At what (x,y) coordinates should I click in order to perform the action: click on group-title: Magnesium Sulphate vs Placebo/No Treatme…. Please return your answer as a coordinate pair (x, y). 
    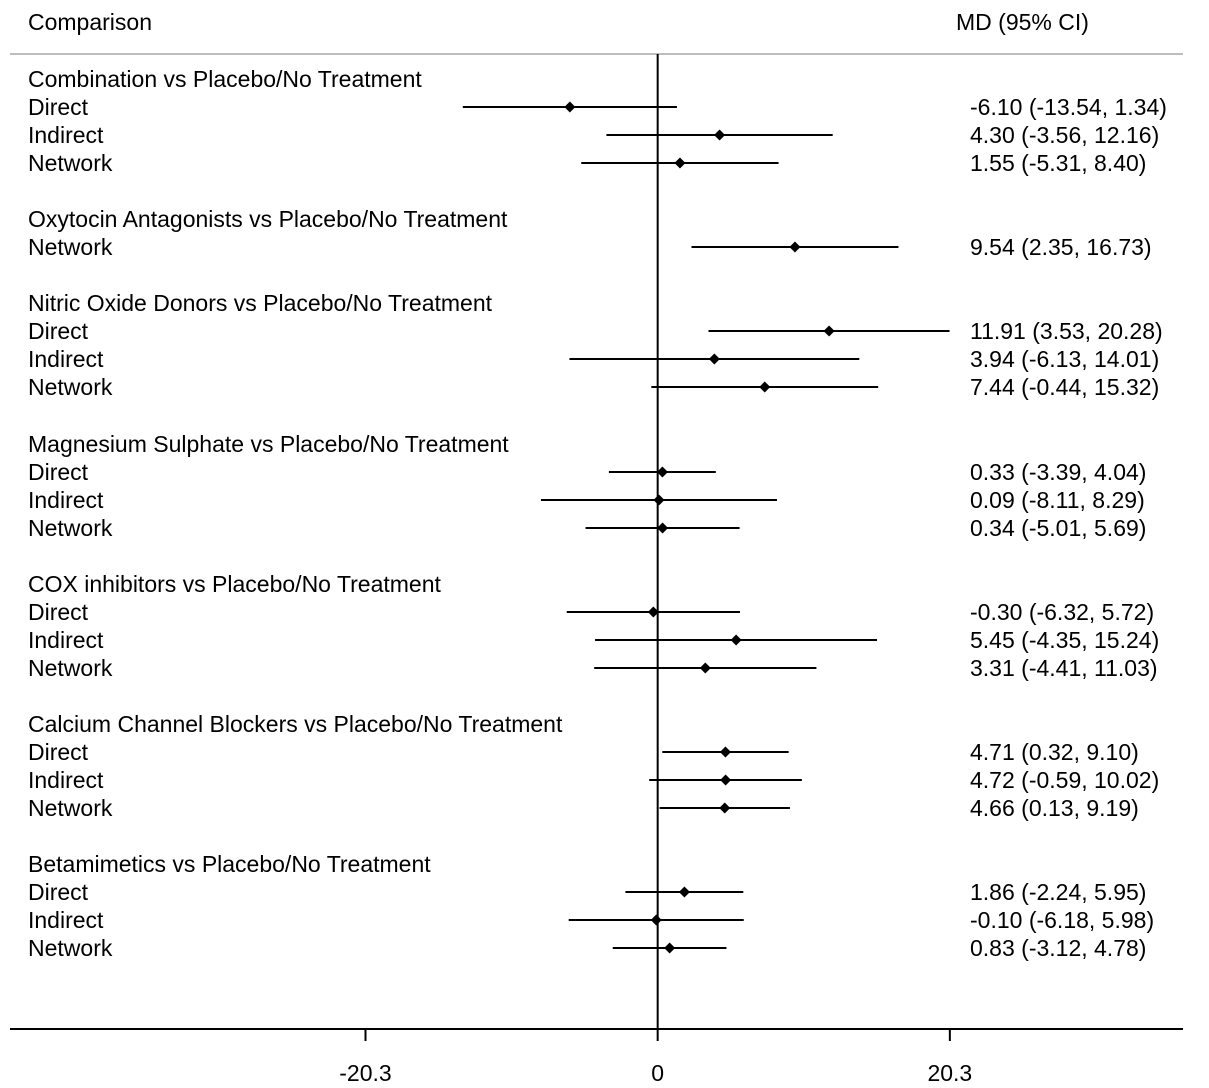
    Looking at the image, I should click on (268, 444).